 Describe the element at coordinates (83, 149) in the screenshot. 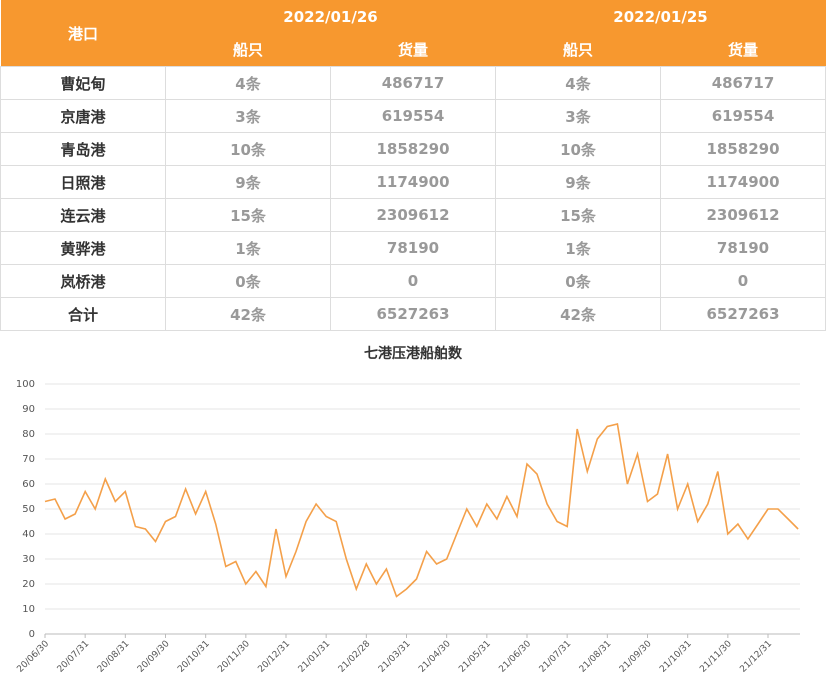

I see `table-cell: 青岛港` at that location.